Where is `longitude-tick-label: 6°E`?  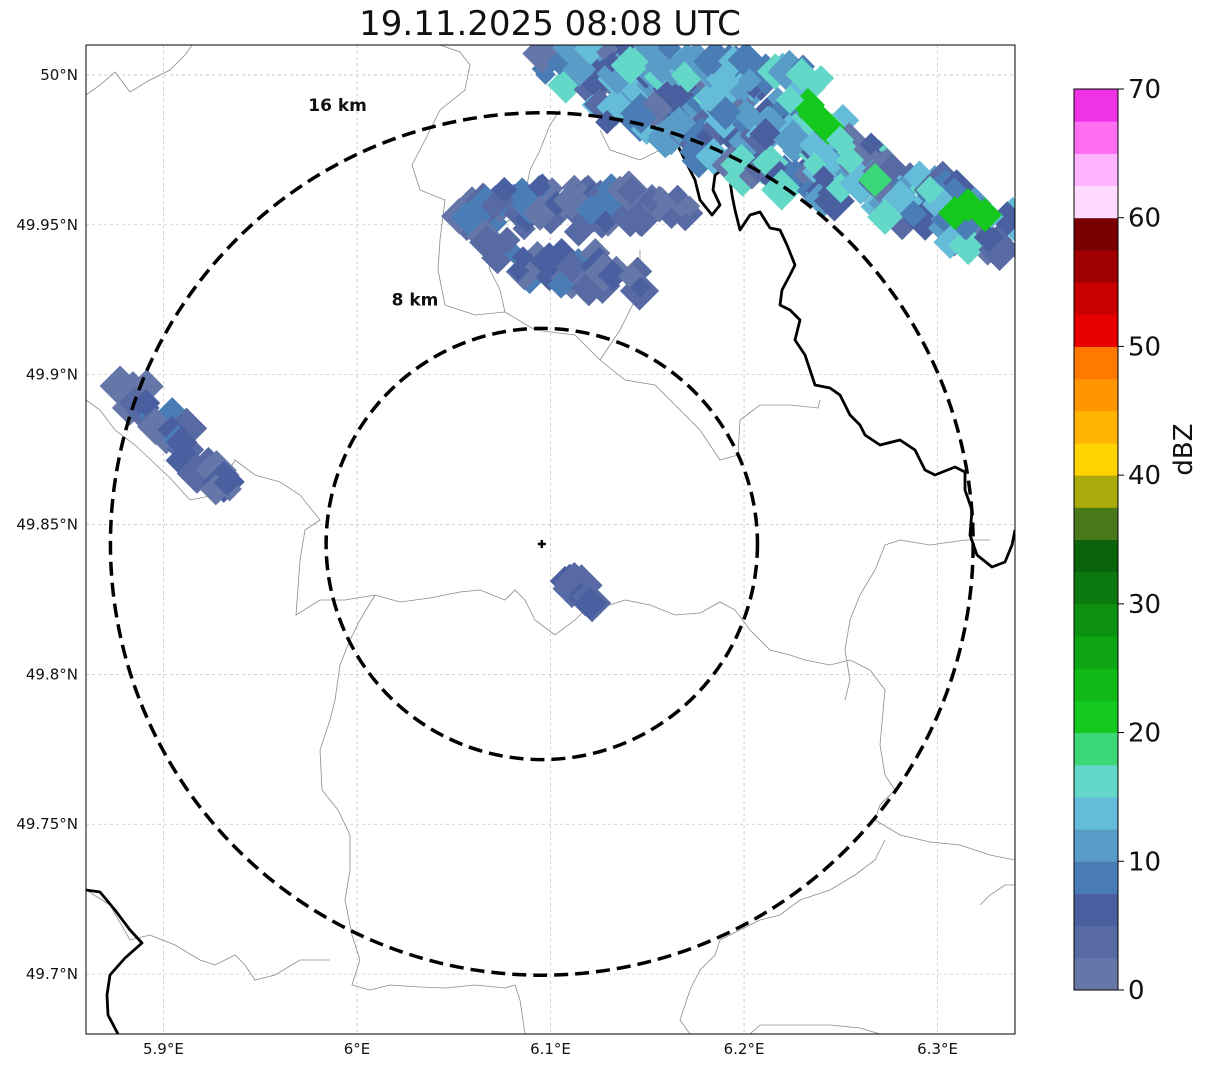 longitude-tick-label: 6°E is located at coordinates (357, 1049).